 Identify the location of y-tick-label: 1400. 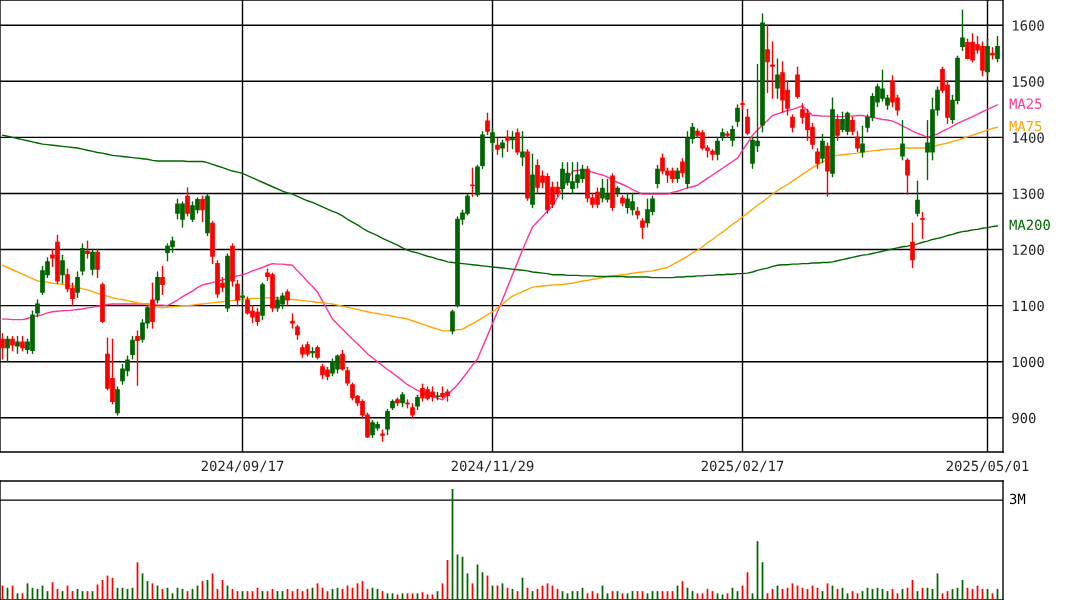
(1028, 137).